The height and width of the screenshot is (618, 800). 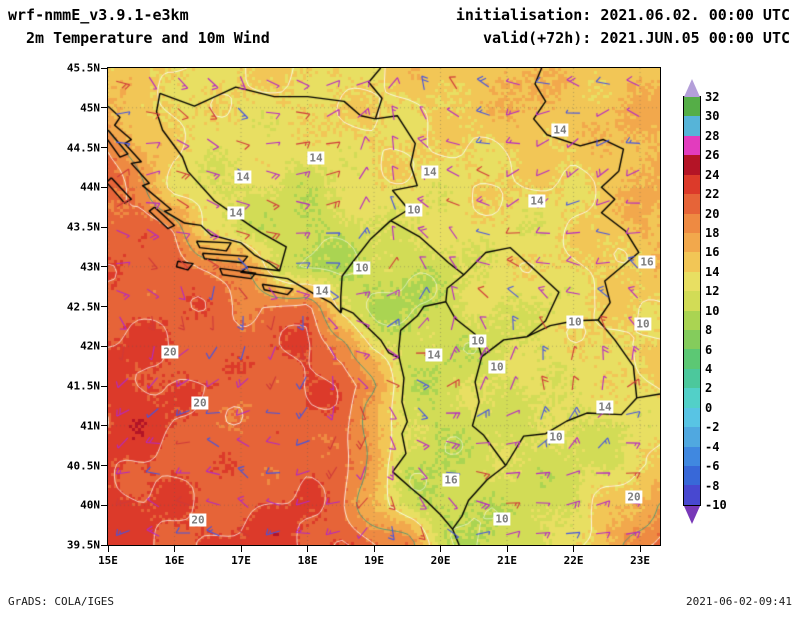 What do you see at coordinates (709, 369) in the screenshot?
I see `colorbar-tick-label: 4` at bounding box center [709, 369].